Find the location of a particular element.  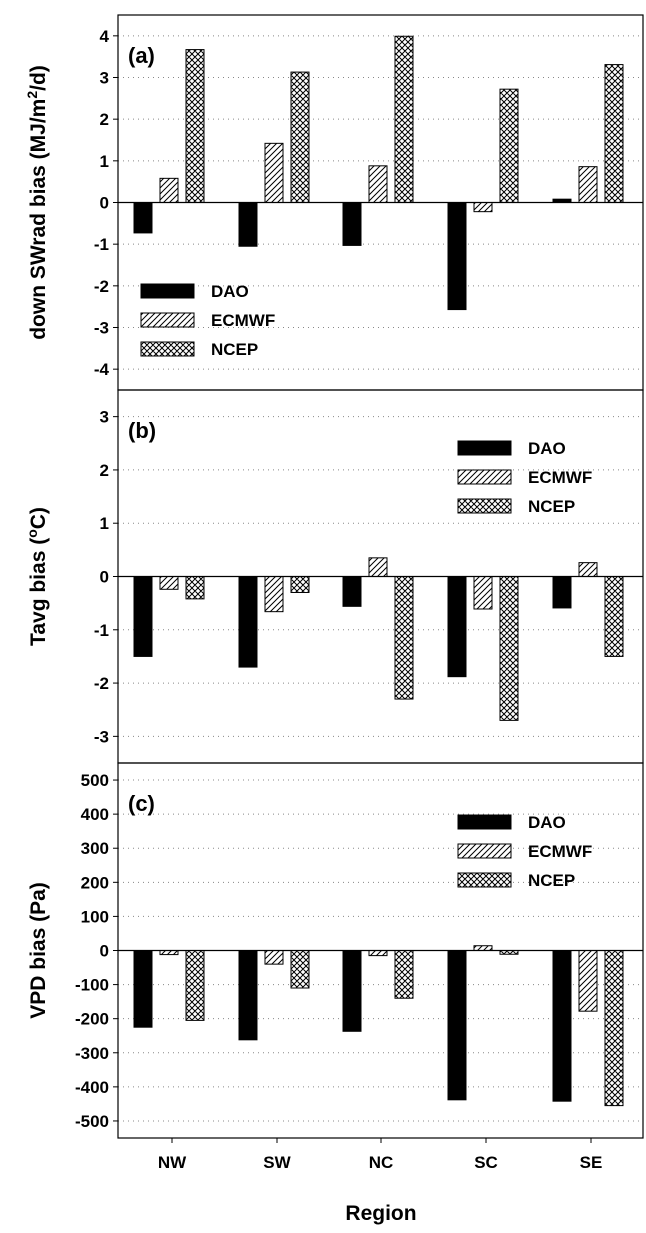

y-tick-label: -4 is located at coordinates (102, 369).